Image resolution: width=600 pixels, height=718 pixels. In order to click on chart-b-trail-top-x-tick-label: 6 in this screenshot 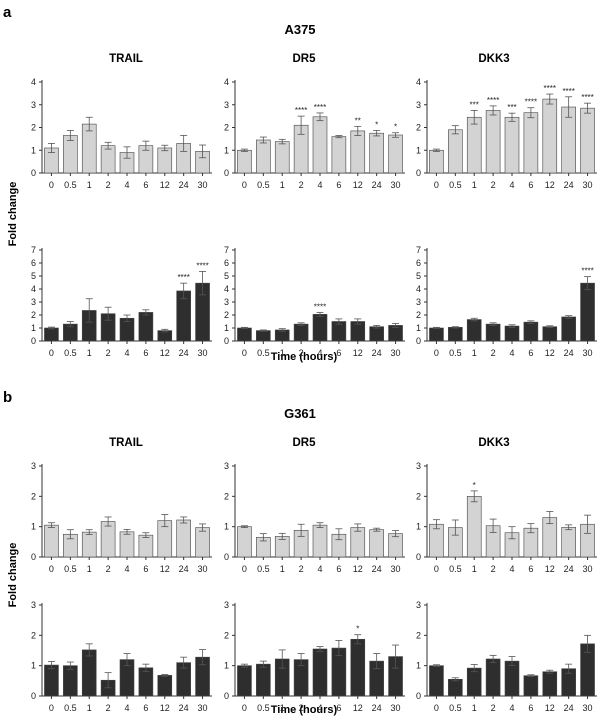, I will do `click(145, 569)`.